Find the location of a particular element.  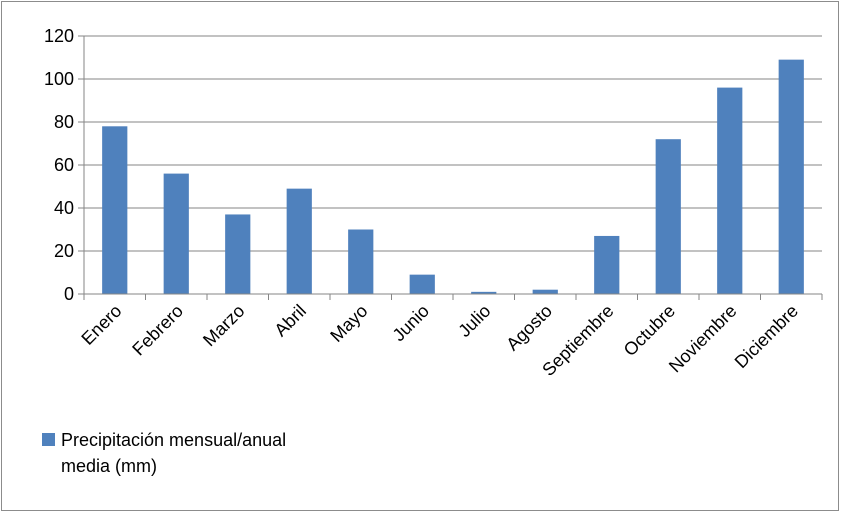

y-tick-label: 100 is located at coordinates (59, 79).